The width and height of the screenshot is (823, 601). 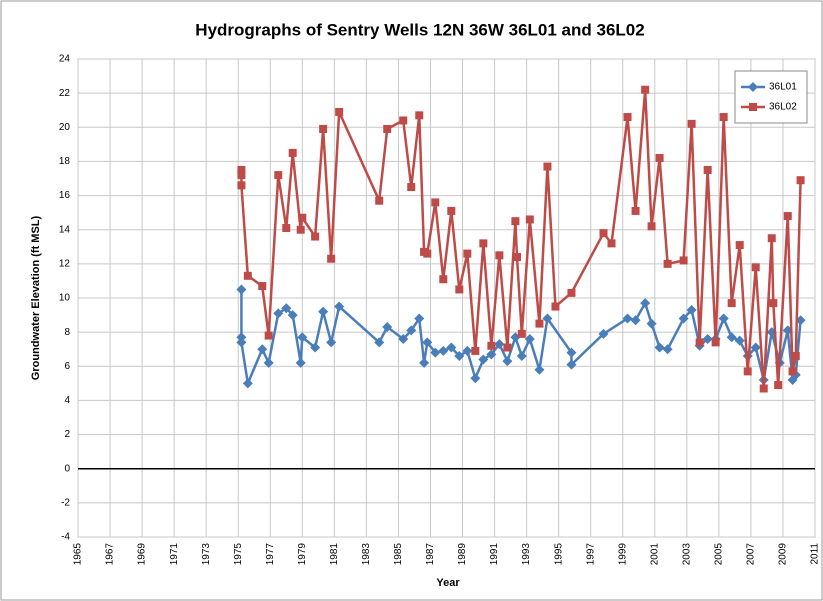 What do you see at coordinates (65, 195) in the screenshot?
I see `y-tick-label: 16` at bounding box center [65, 195].